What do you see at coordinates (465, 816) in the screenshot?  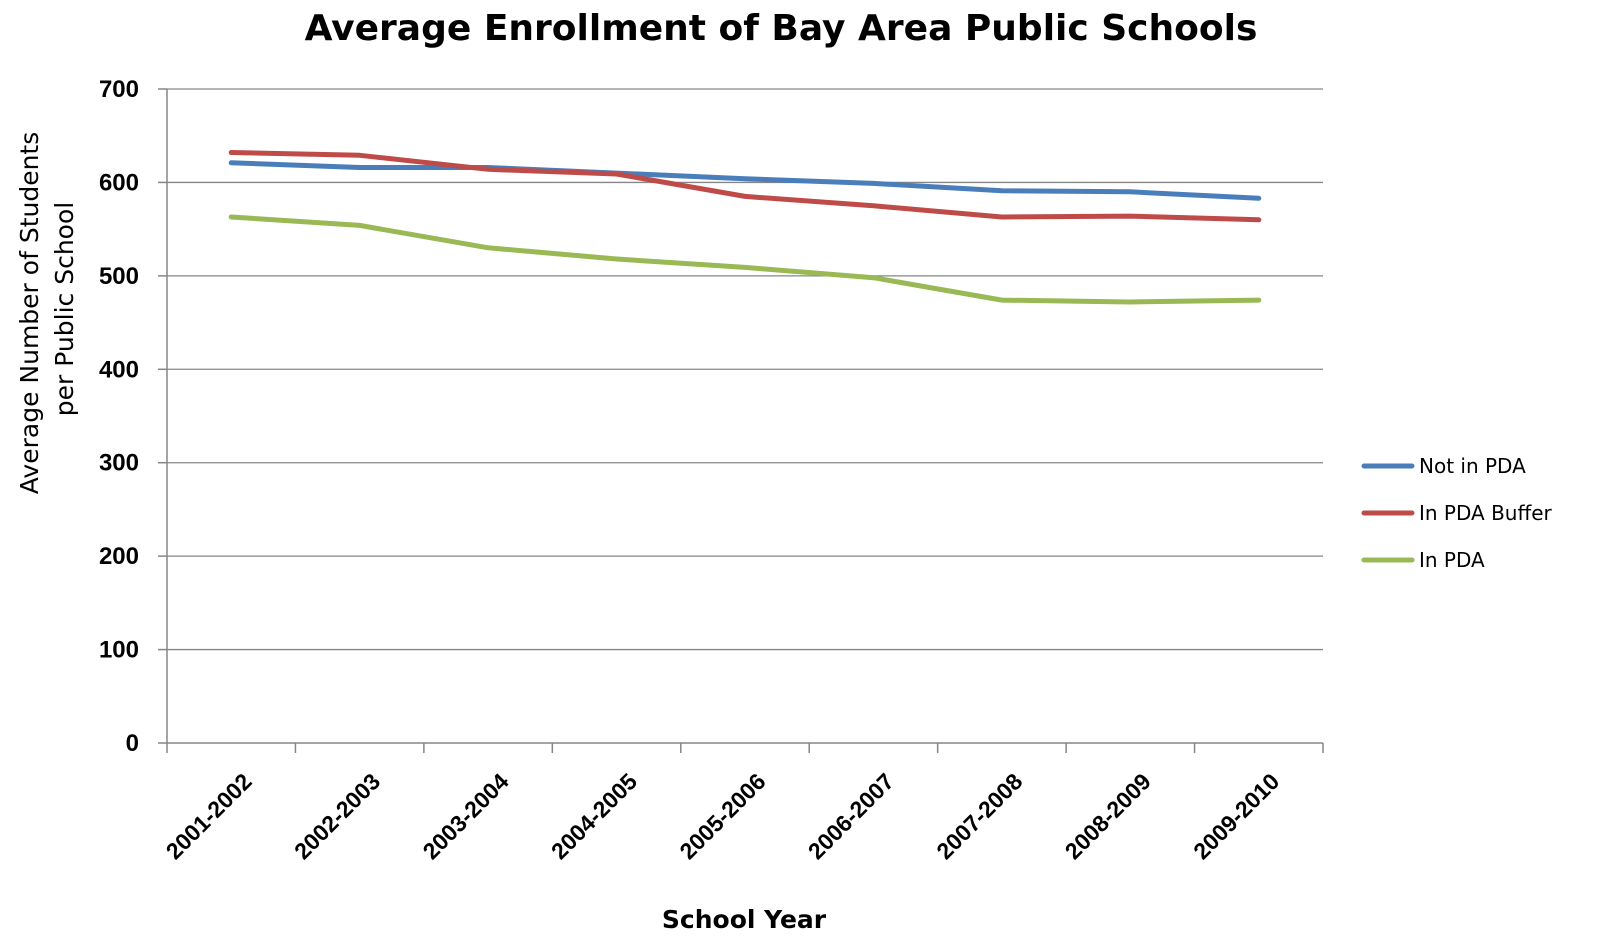 I see `x-tick-label: 2003-2004` at bounding box center [465, 816].